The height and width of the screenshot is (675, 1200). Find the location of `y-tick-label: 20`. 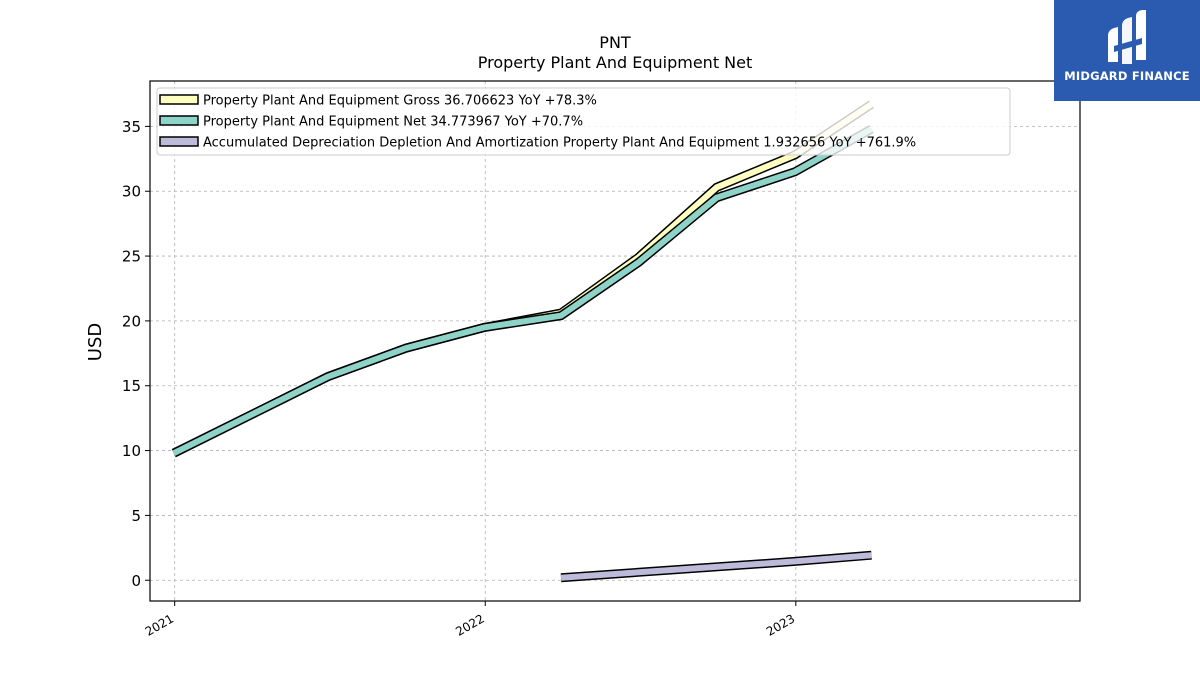

y-tick-label: 20 is located at coordinates (131, 321).